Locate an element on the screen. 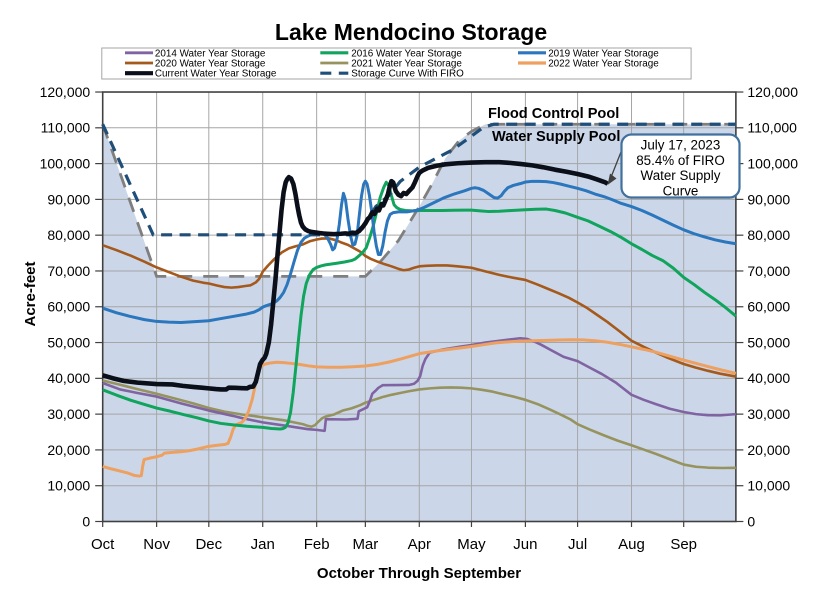 The width and height of the screenshot is (826, 595). svg-text: 2014 Water Year Storage is located at coordinates (210, 53).